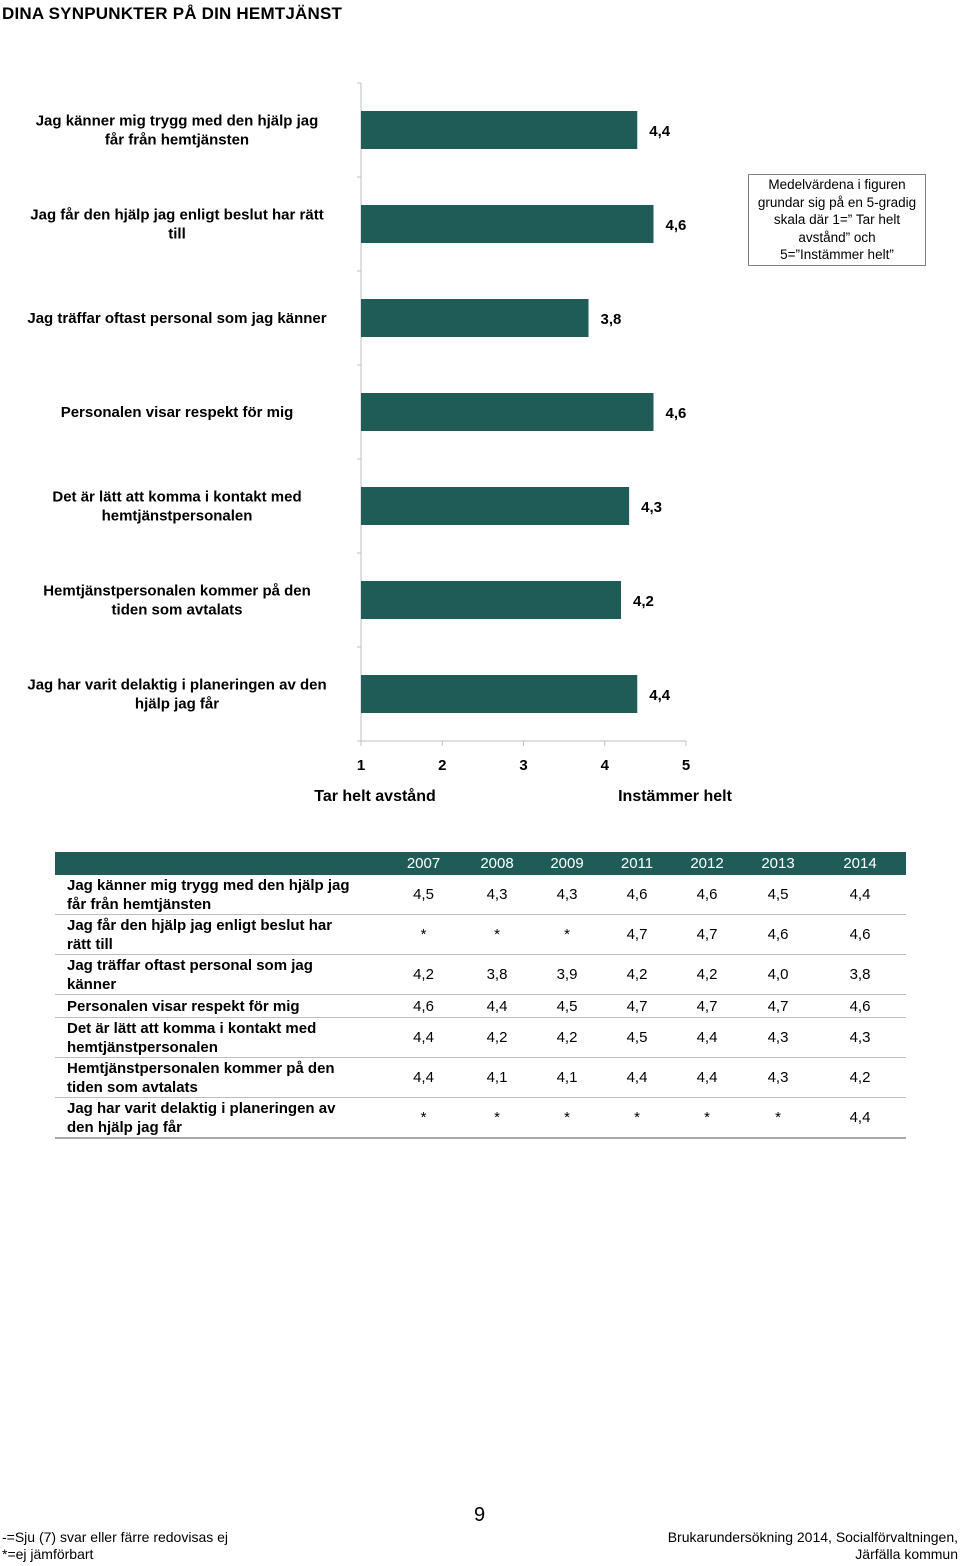 This screenshot has width=960, height=1566. I want to click on x-tick-label: 4, so click(605, 765).